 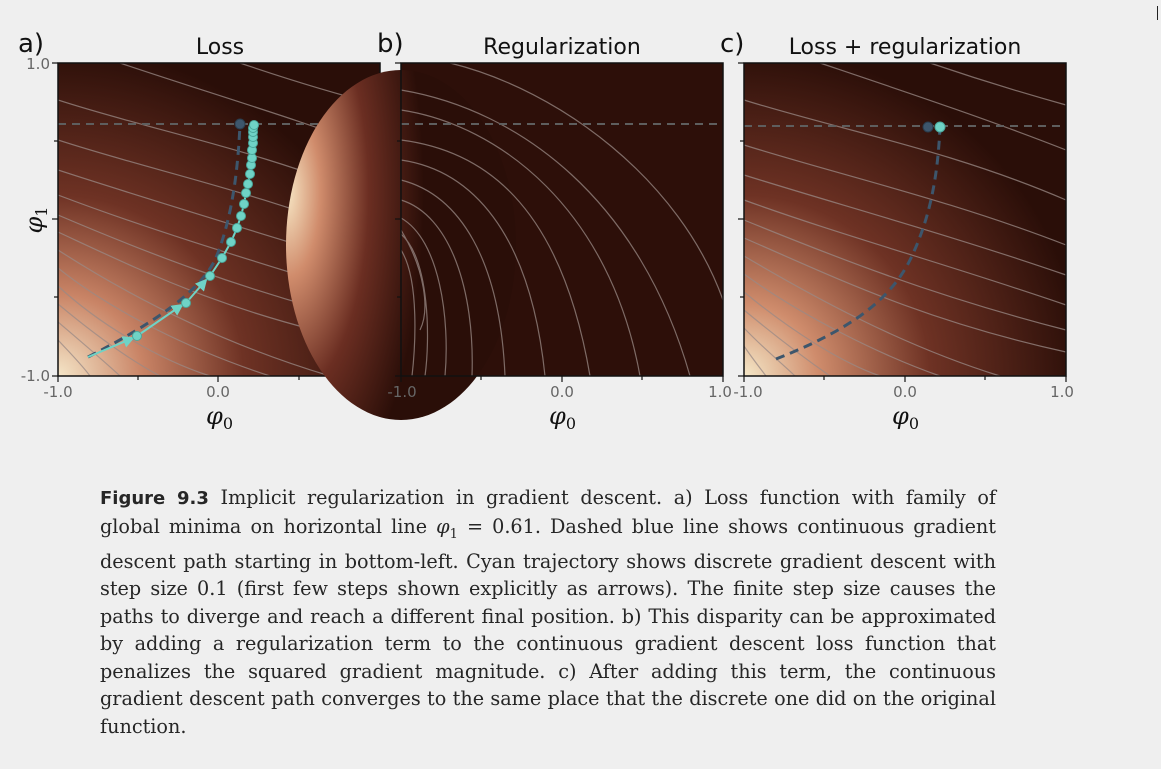 What do you see at coordinates (38, 64) in the screenshot?
I see `panel-a-ytick-max: 1.0` at bounding box center [38, 64].